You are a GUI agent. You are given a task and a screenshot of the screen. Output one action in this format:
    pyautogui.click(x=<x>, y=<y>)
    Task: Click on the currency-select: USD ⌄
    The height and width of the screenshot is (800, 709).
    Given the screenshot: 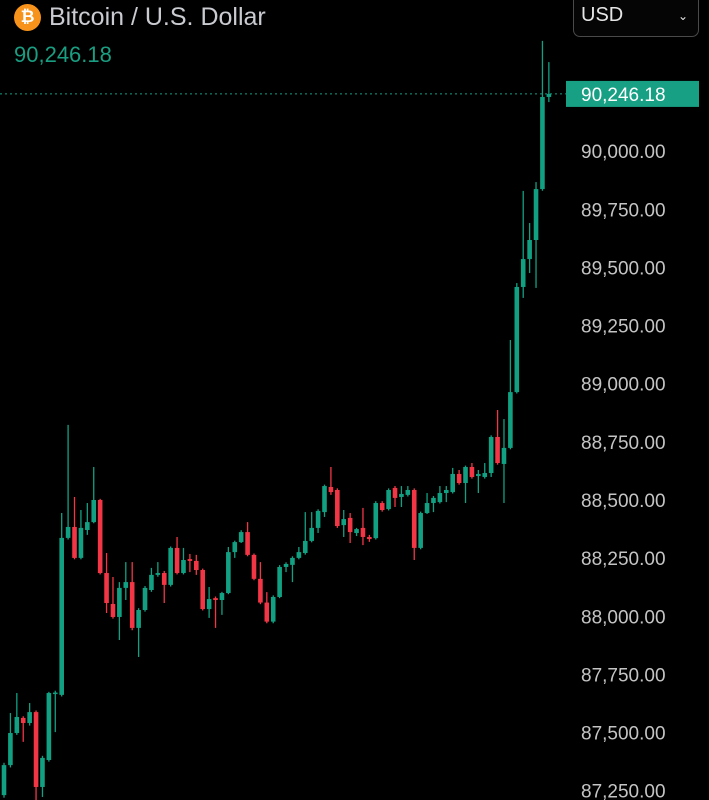 What is the action you would take?
    pyautogui.click(x=636, y=18)
    